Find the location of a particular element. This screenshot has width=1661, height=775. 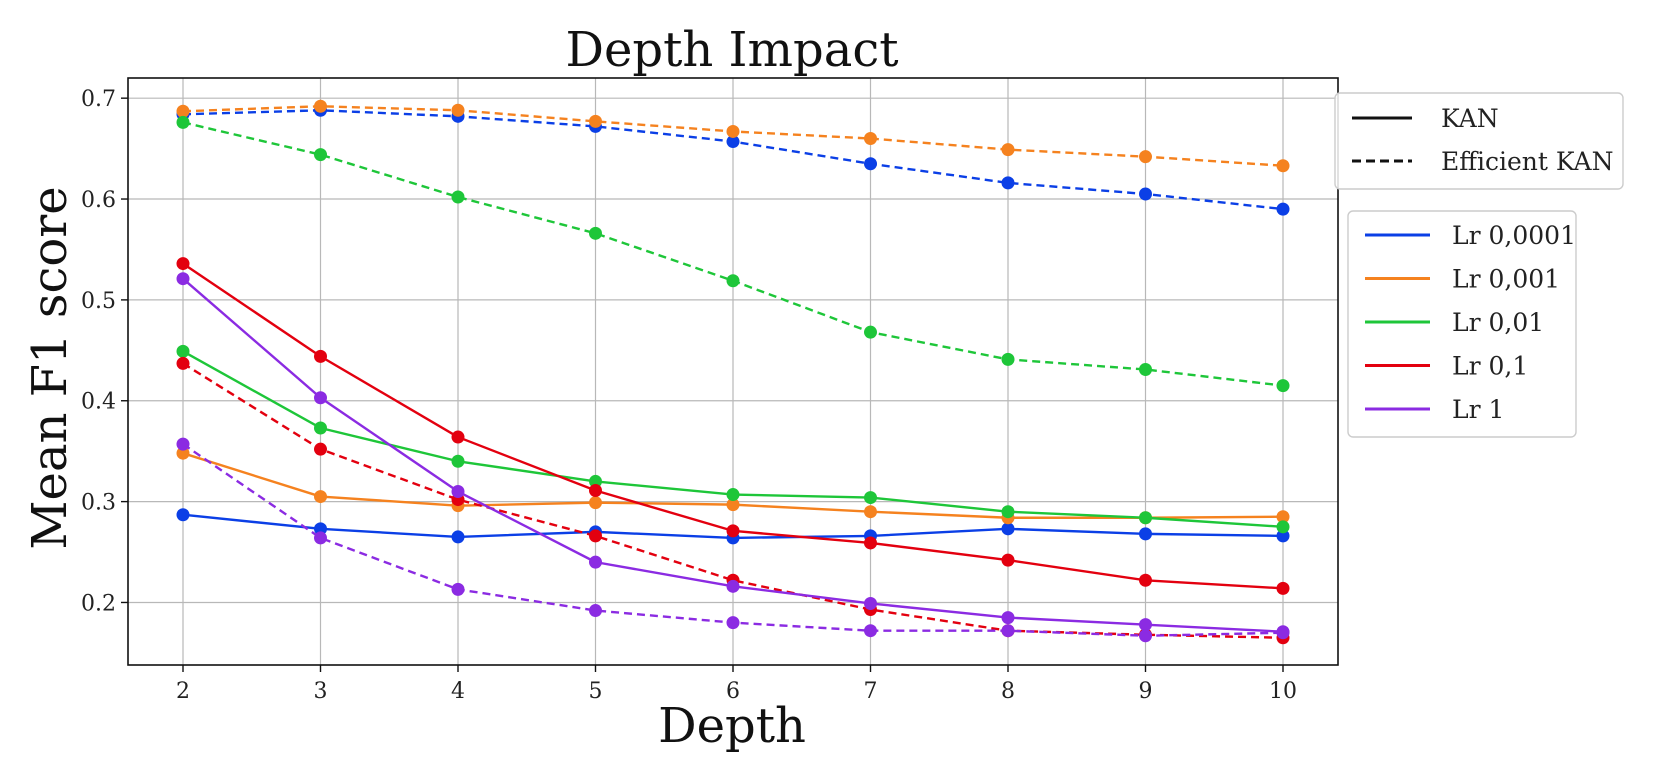

data-point-lr-0-0001-efficient-kan-x7 is located at coordinates (870, 164).